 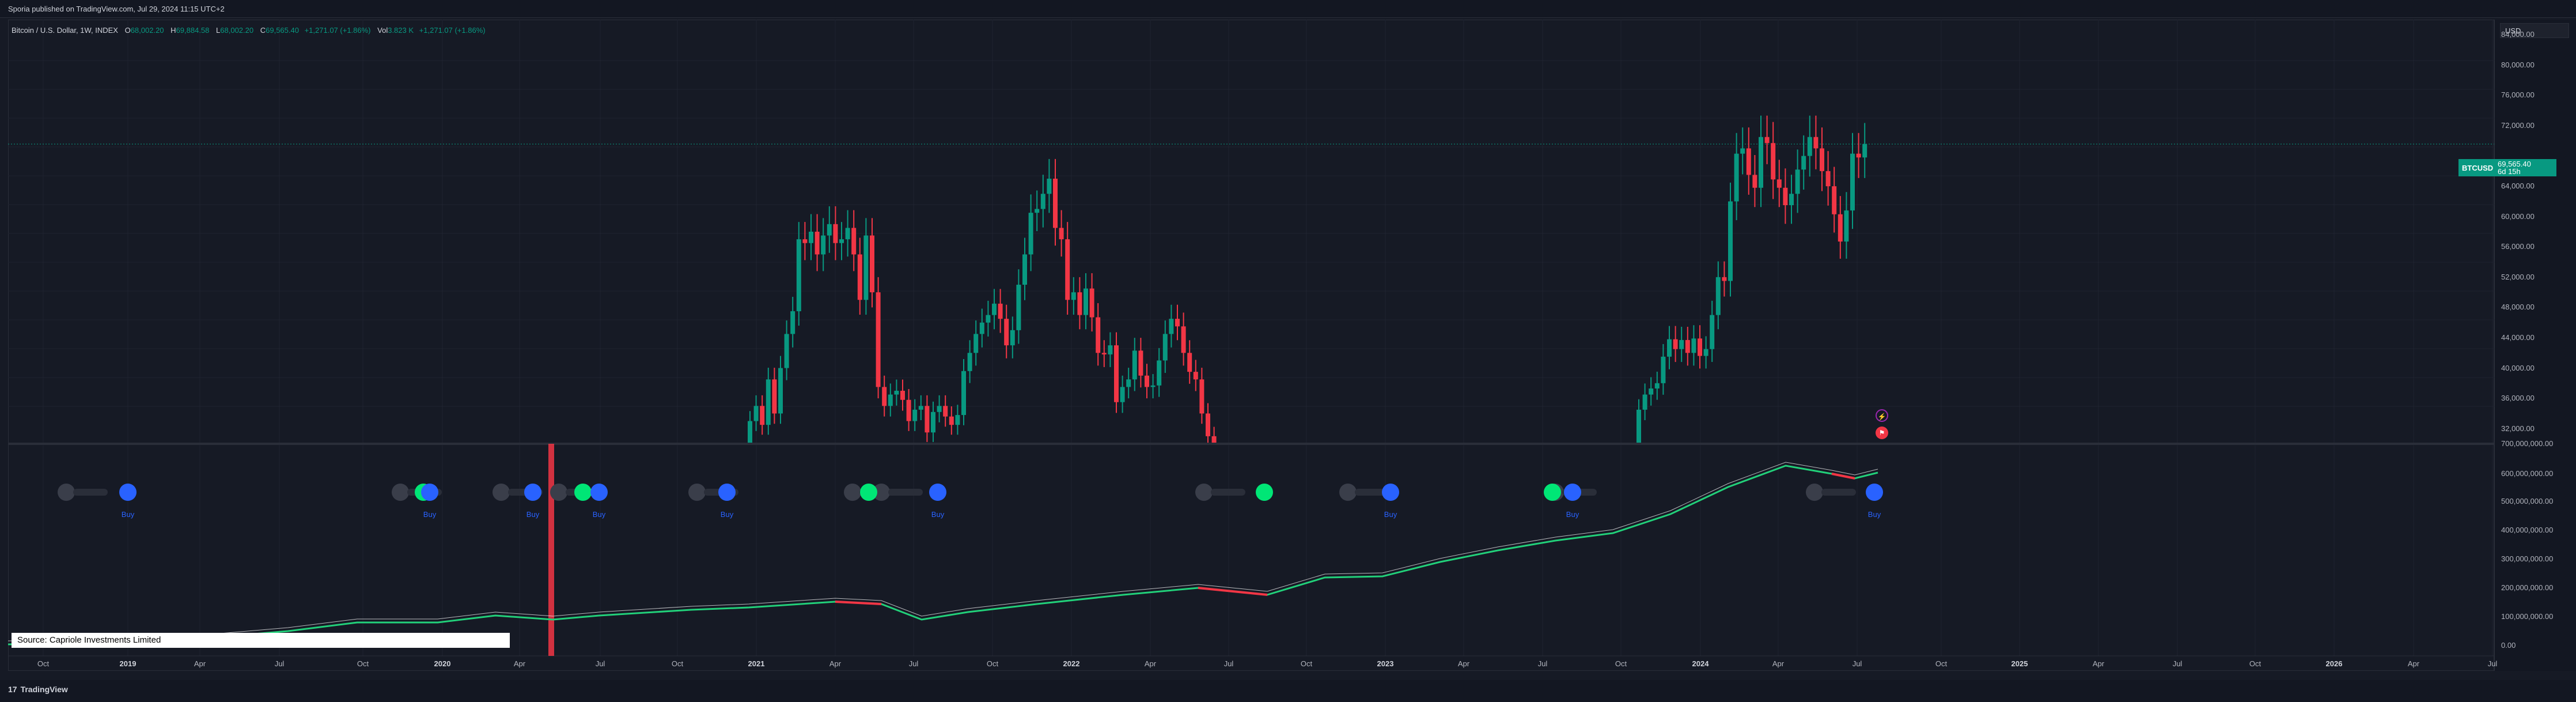 What do you see at coordinates (2527, 443) in the screenshot?
I see `indicator-axis-label: 700,000,000.00` at bounding box center [2527, 443].